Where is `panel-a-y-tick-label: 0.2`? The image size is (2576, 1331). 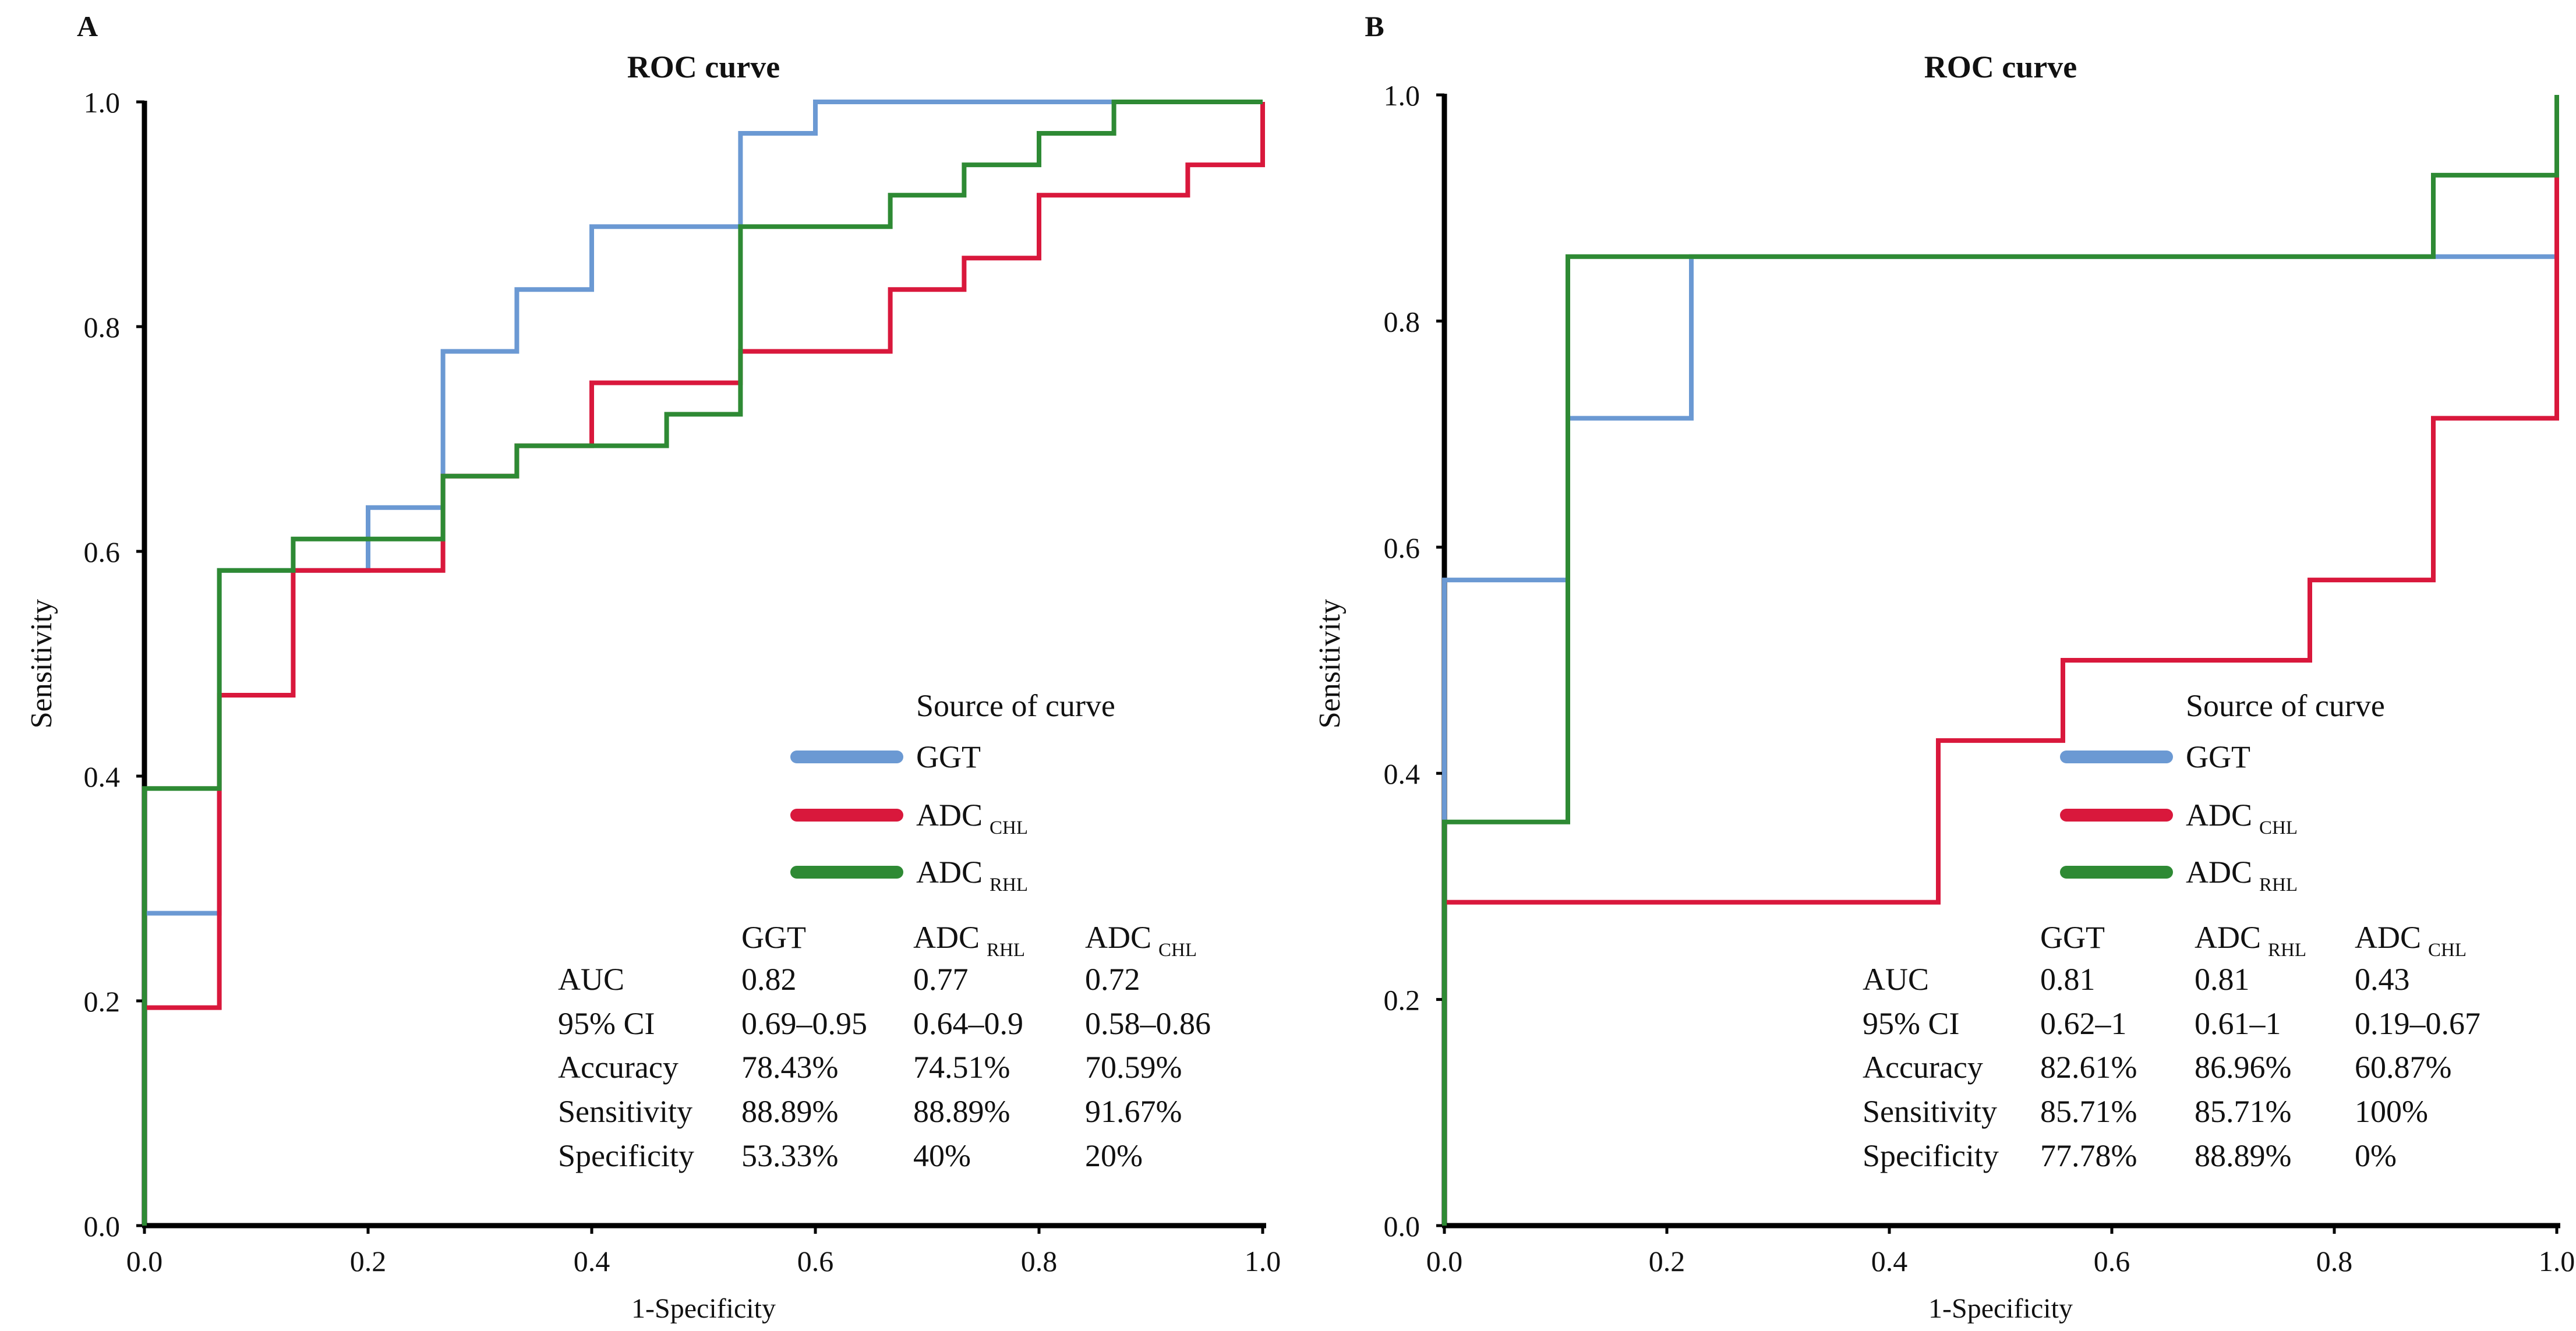 panel-a-y-tick-label: 0.2 is located at coordinates (102, 1001).